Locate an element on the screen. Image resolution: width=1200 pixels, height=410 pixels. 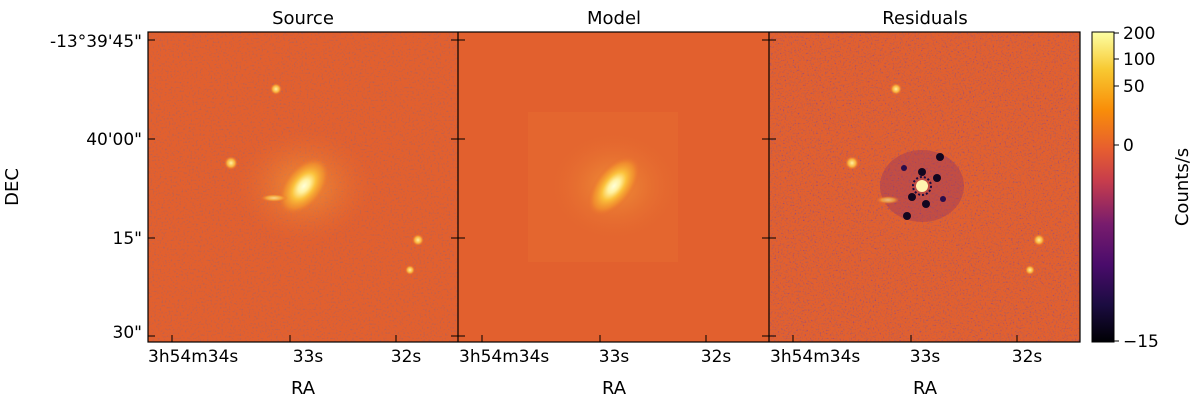
model-galaxy-core is located at coordinates (614, 186).